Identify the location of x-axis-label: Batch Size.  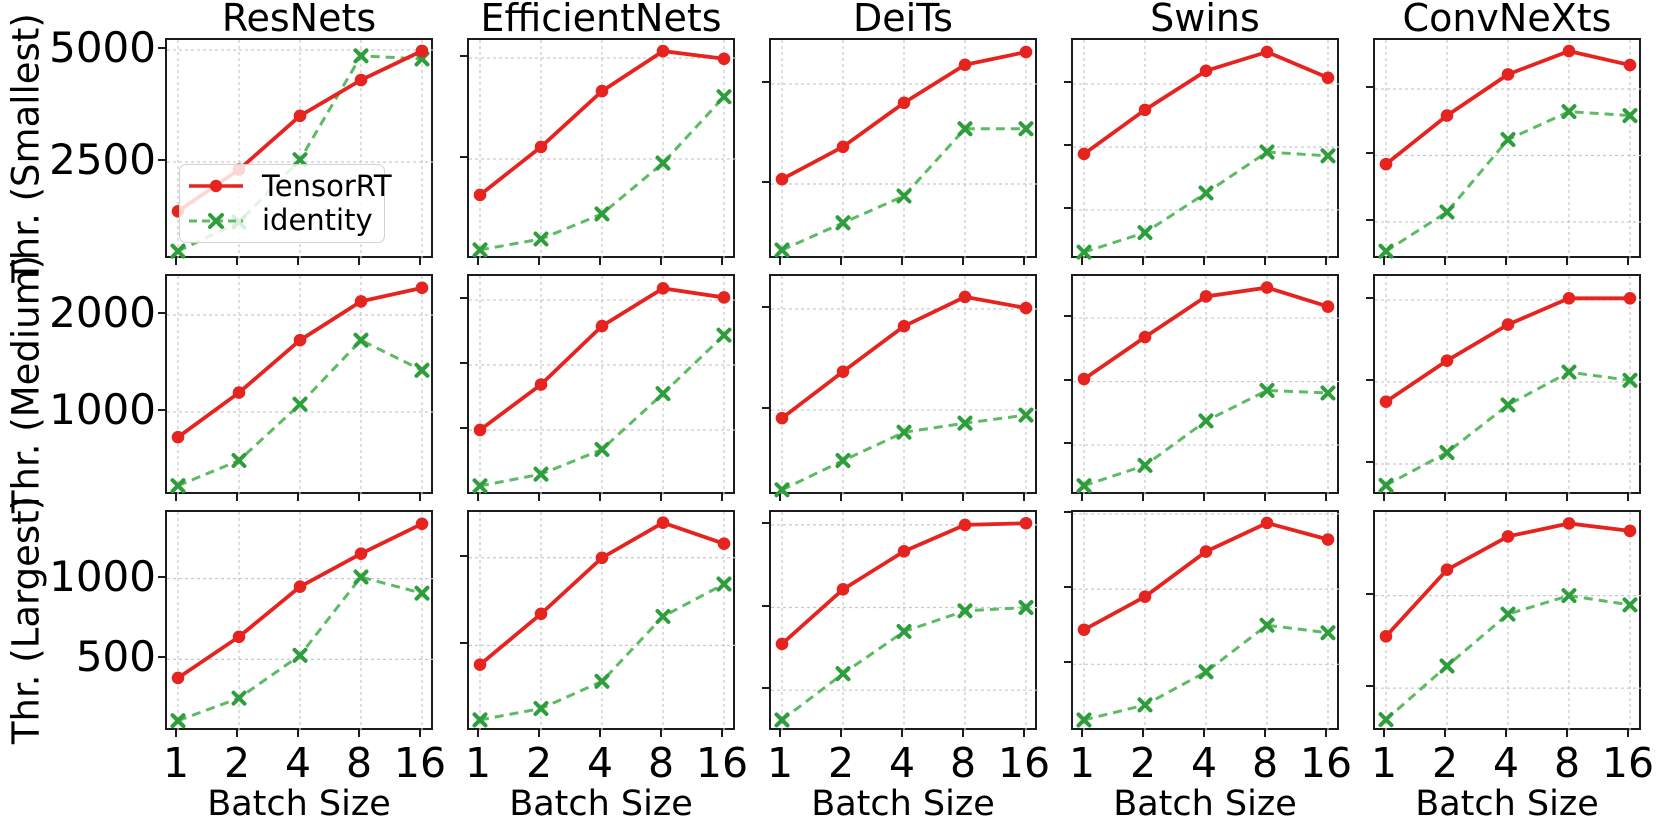
(601, 804).